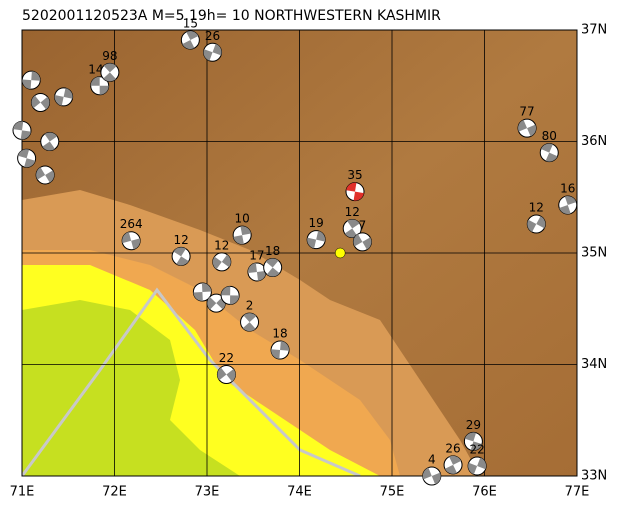  I want to click on depth-label: 4, so click(432, 460).